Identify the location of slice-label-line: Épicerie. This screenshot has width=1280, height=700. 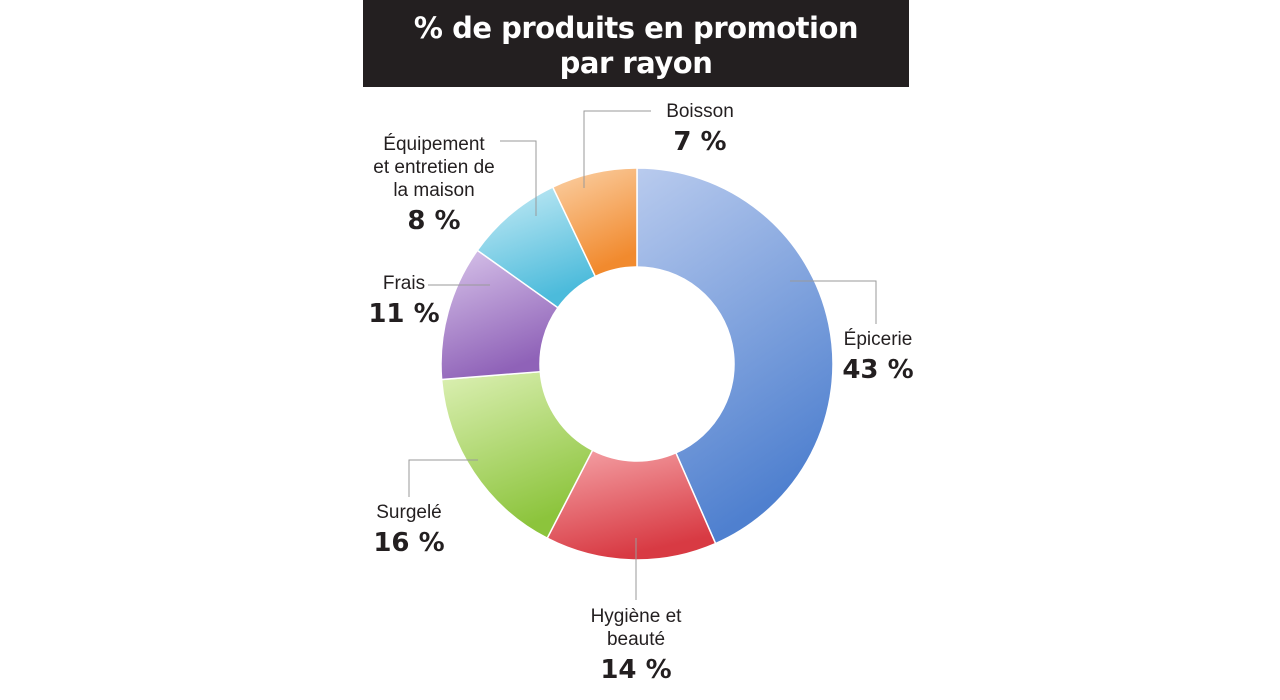
(878, 339).